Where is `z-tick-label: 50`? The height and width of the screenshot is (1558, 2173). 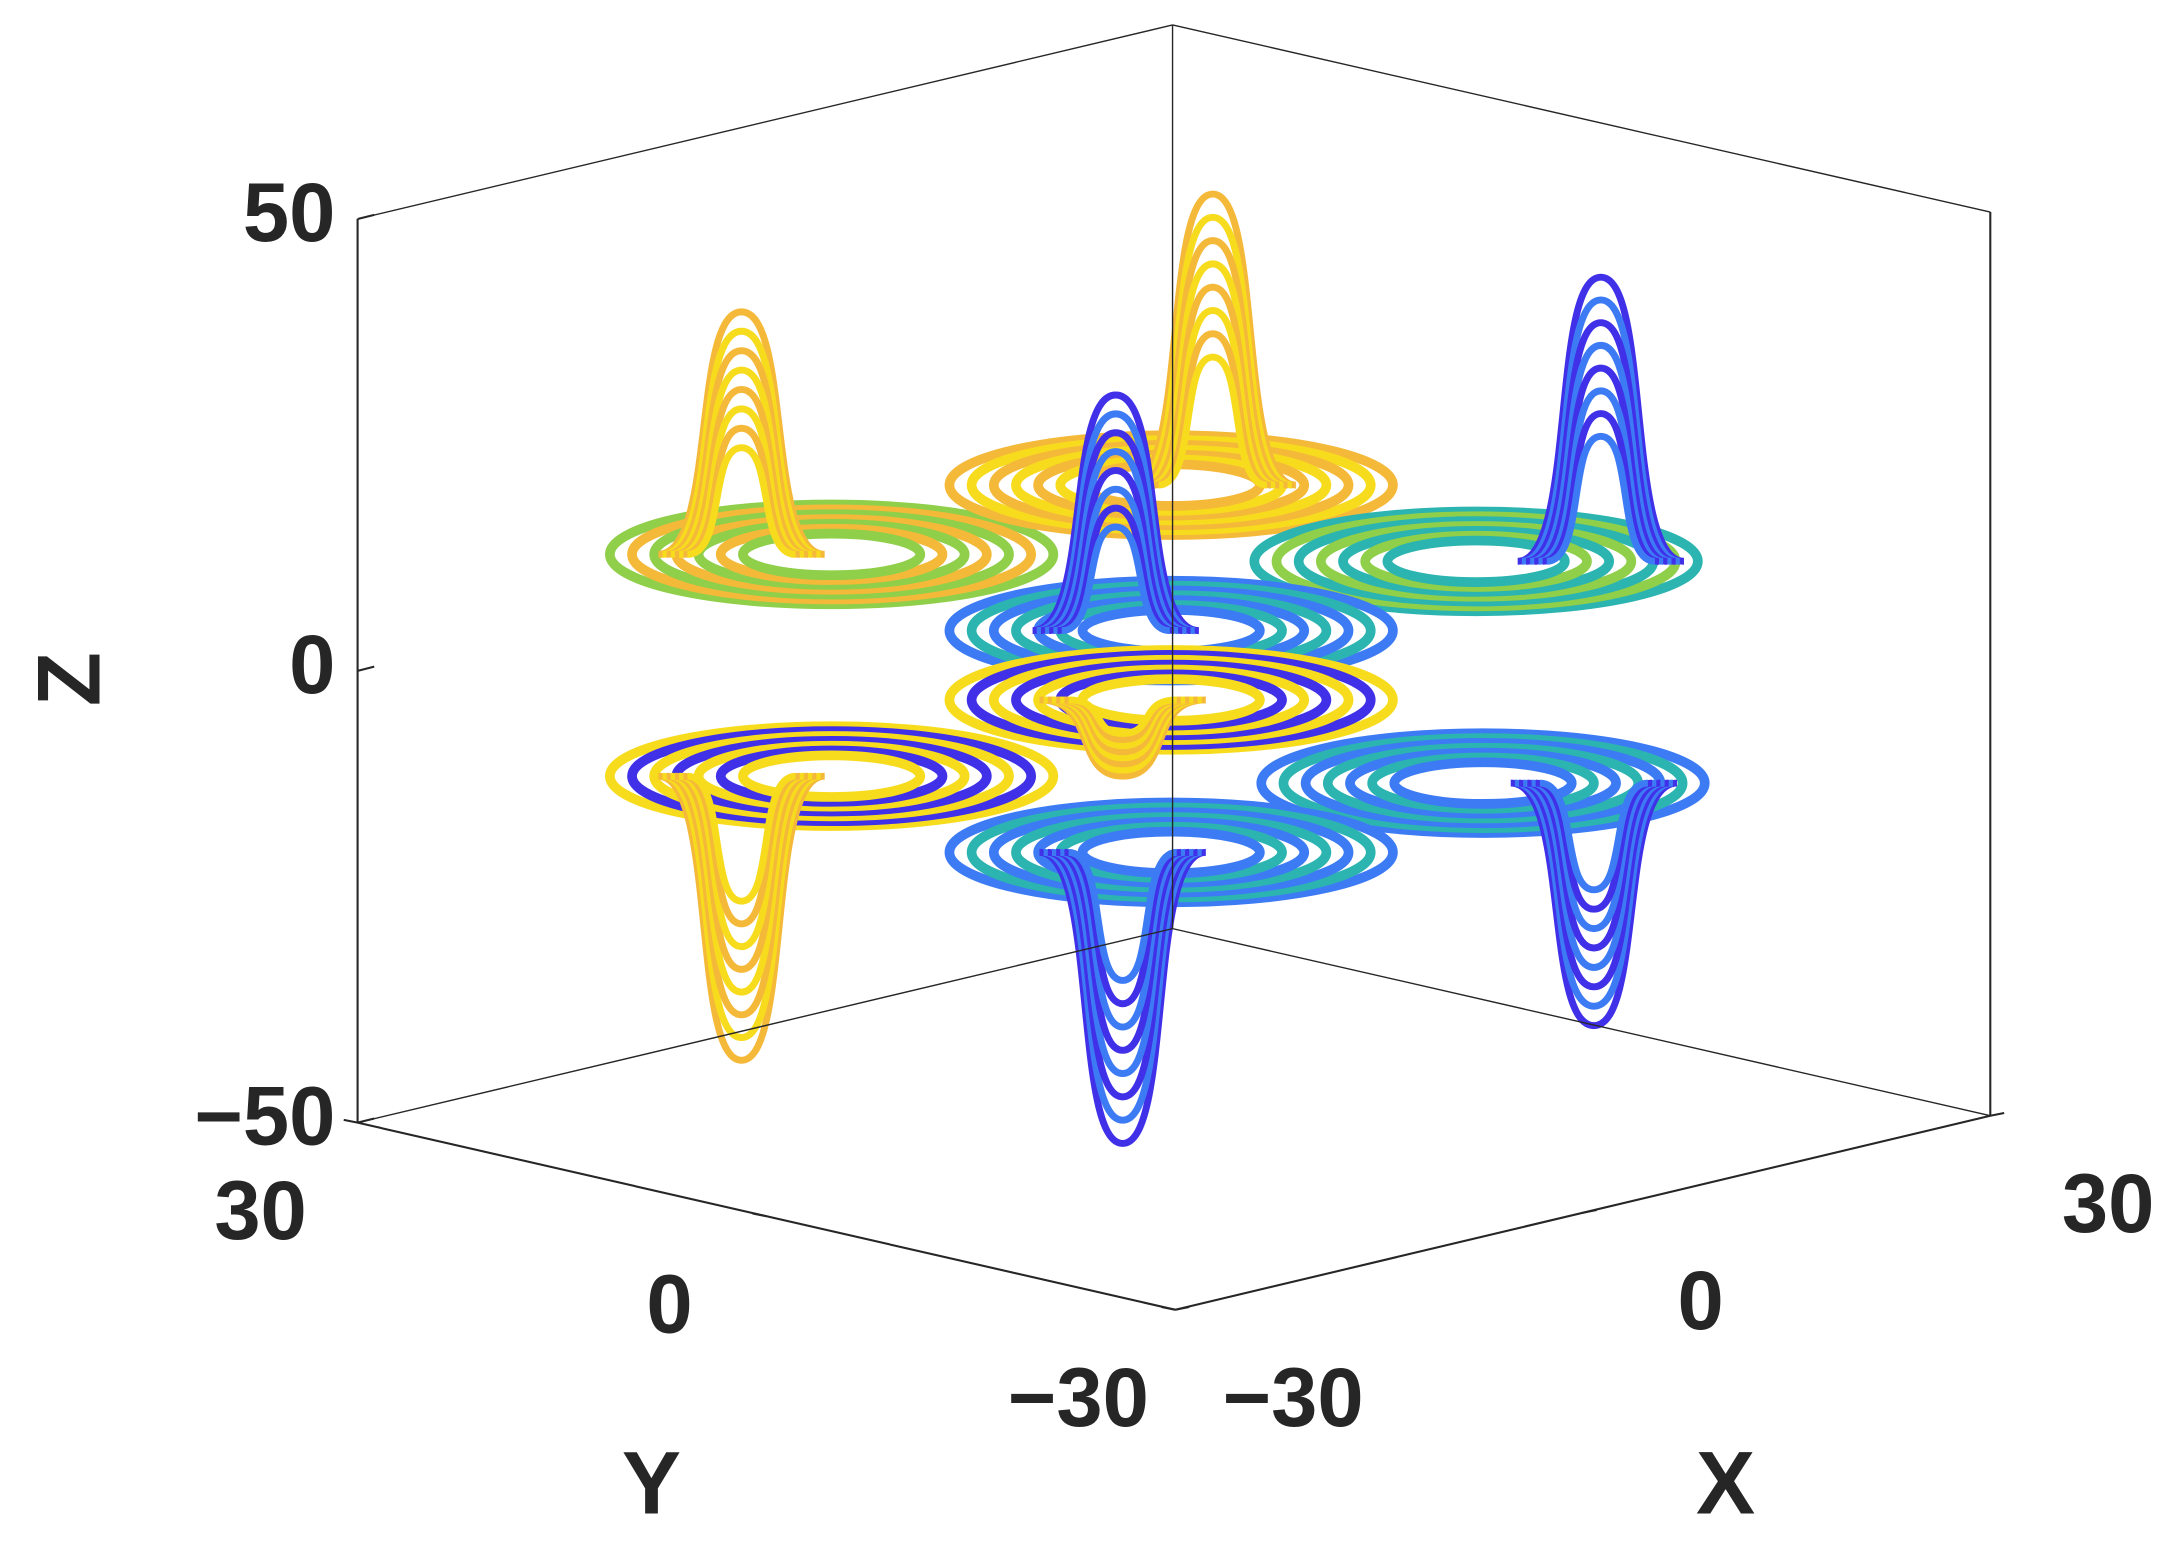
z-tick-label: 50 is located at coordinates (289, 212).